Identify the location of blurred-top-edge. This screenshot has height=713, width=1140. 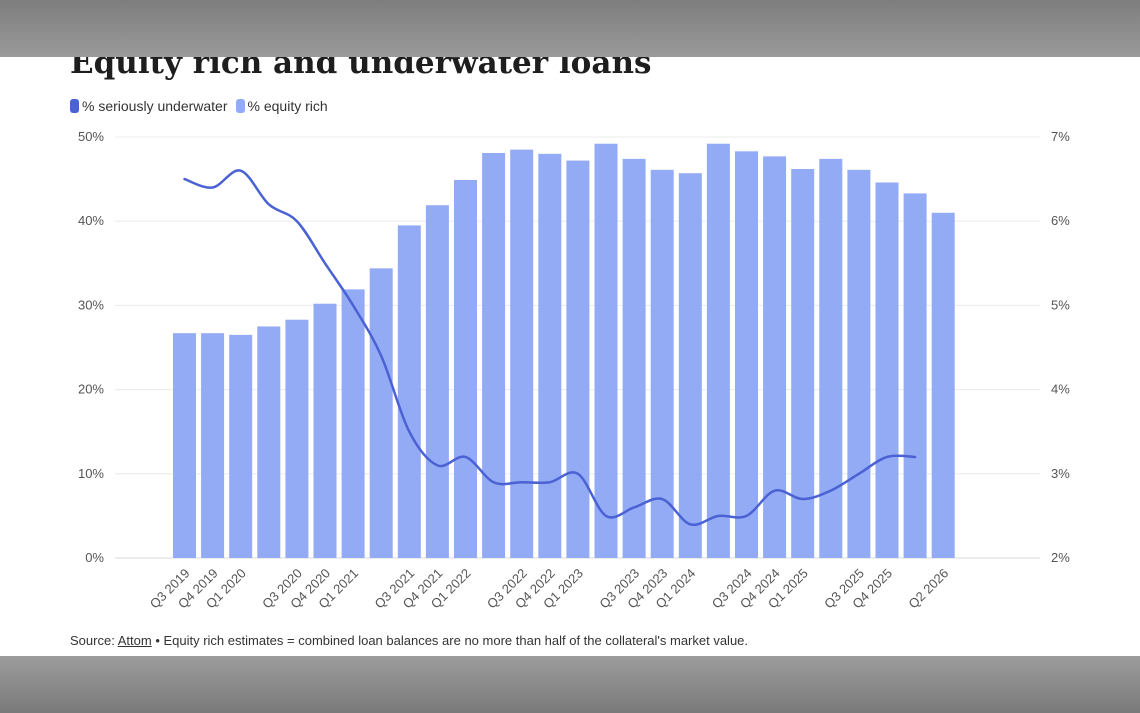
(570, 28).